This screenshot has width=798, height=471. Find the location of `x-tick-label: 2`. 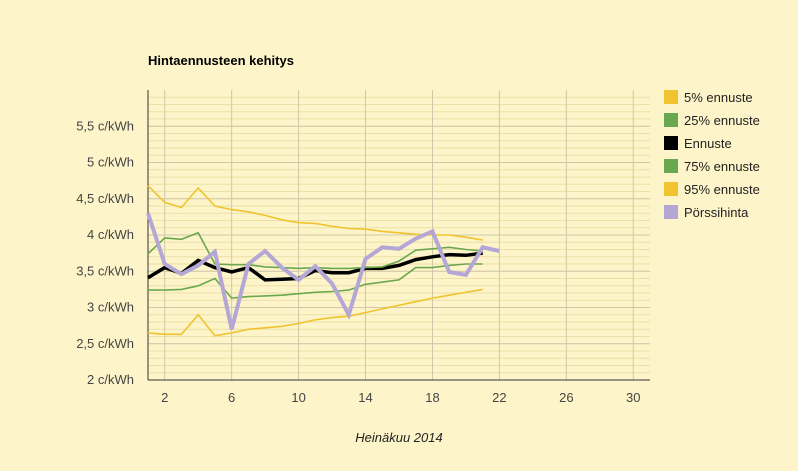

x-tick-label: 2 is located at coordinates (164, 397).